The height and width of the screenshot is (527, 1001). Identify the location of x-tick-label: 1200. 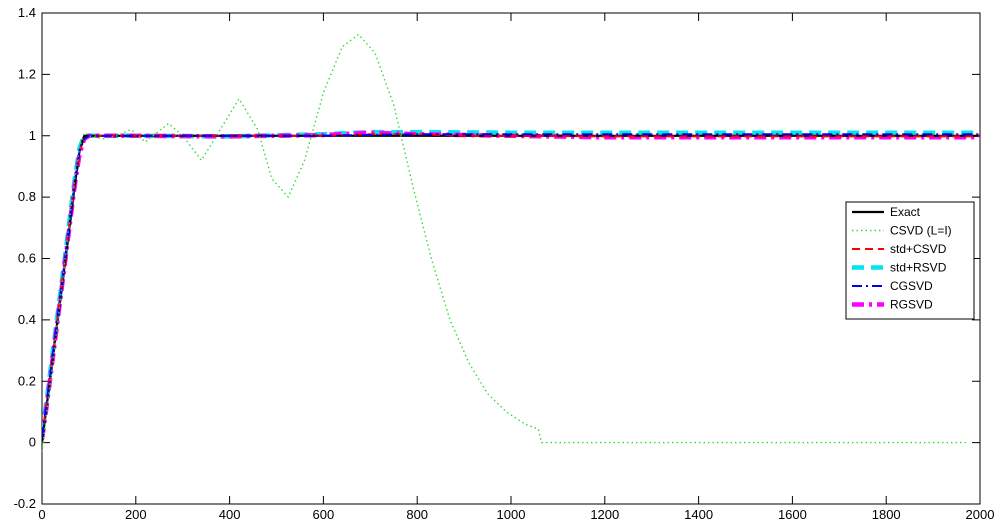
(604, 514).